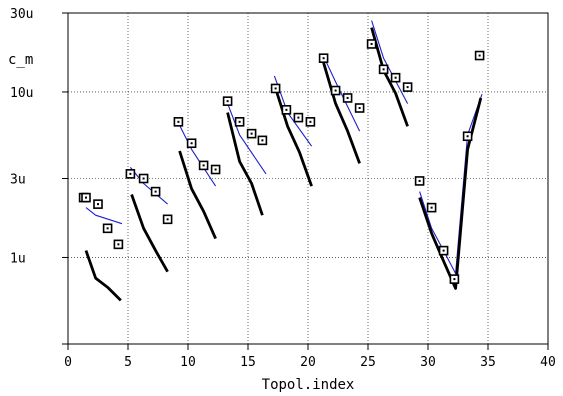 The image size is (563, 396). I want to click on y-axis-ticks: 1u 3u 10u 30u, so click(39, 176).